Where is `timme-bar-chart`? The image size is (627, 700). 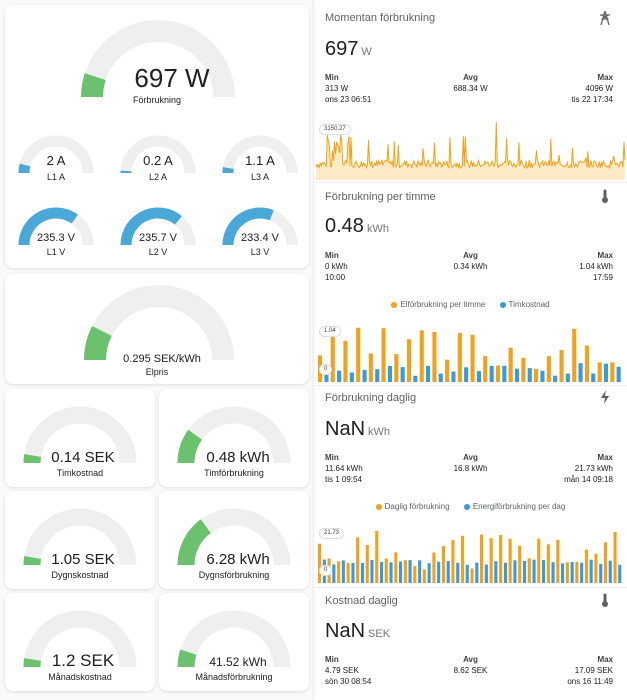
timme-bar-chart is located at coordinates (470, 351).